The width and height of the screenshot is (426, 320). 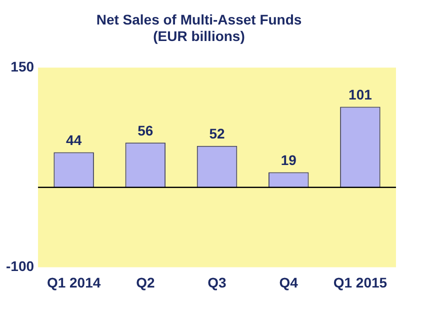 What do you see at coordinates (288, 160) in the screenshot?
I see `data-label: 19` at bounding box center [288, 160].